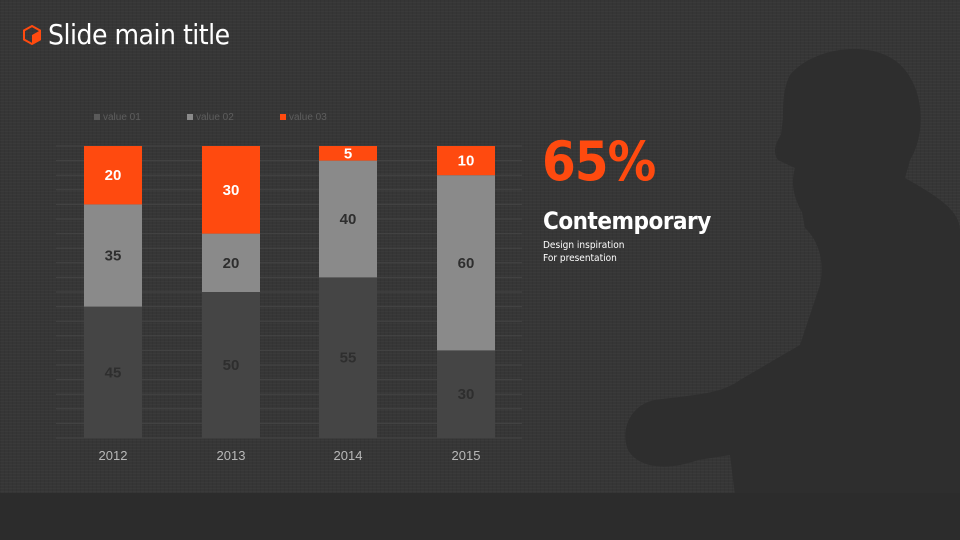 The width and height of the screenshot is (960, 540). What do you see at coordinates (32, 34) in the screenshot?
I see `cube-icon` at bounding box center [32, 34].